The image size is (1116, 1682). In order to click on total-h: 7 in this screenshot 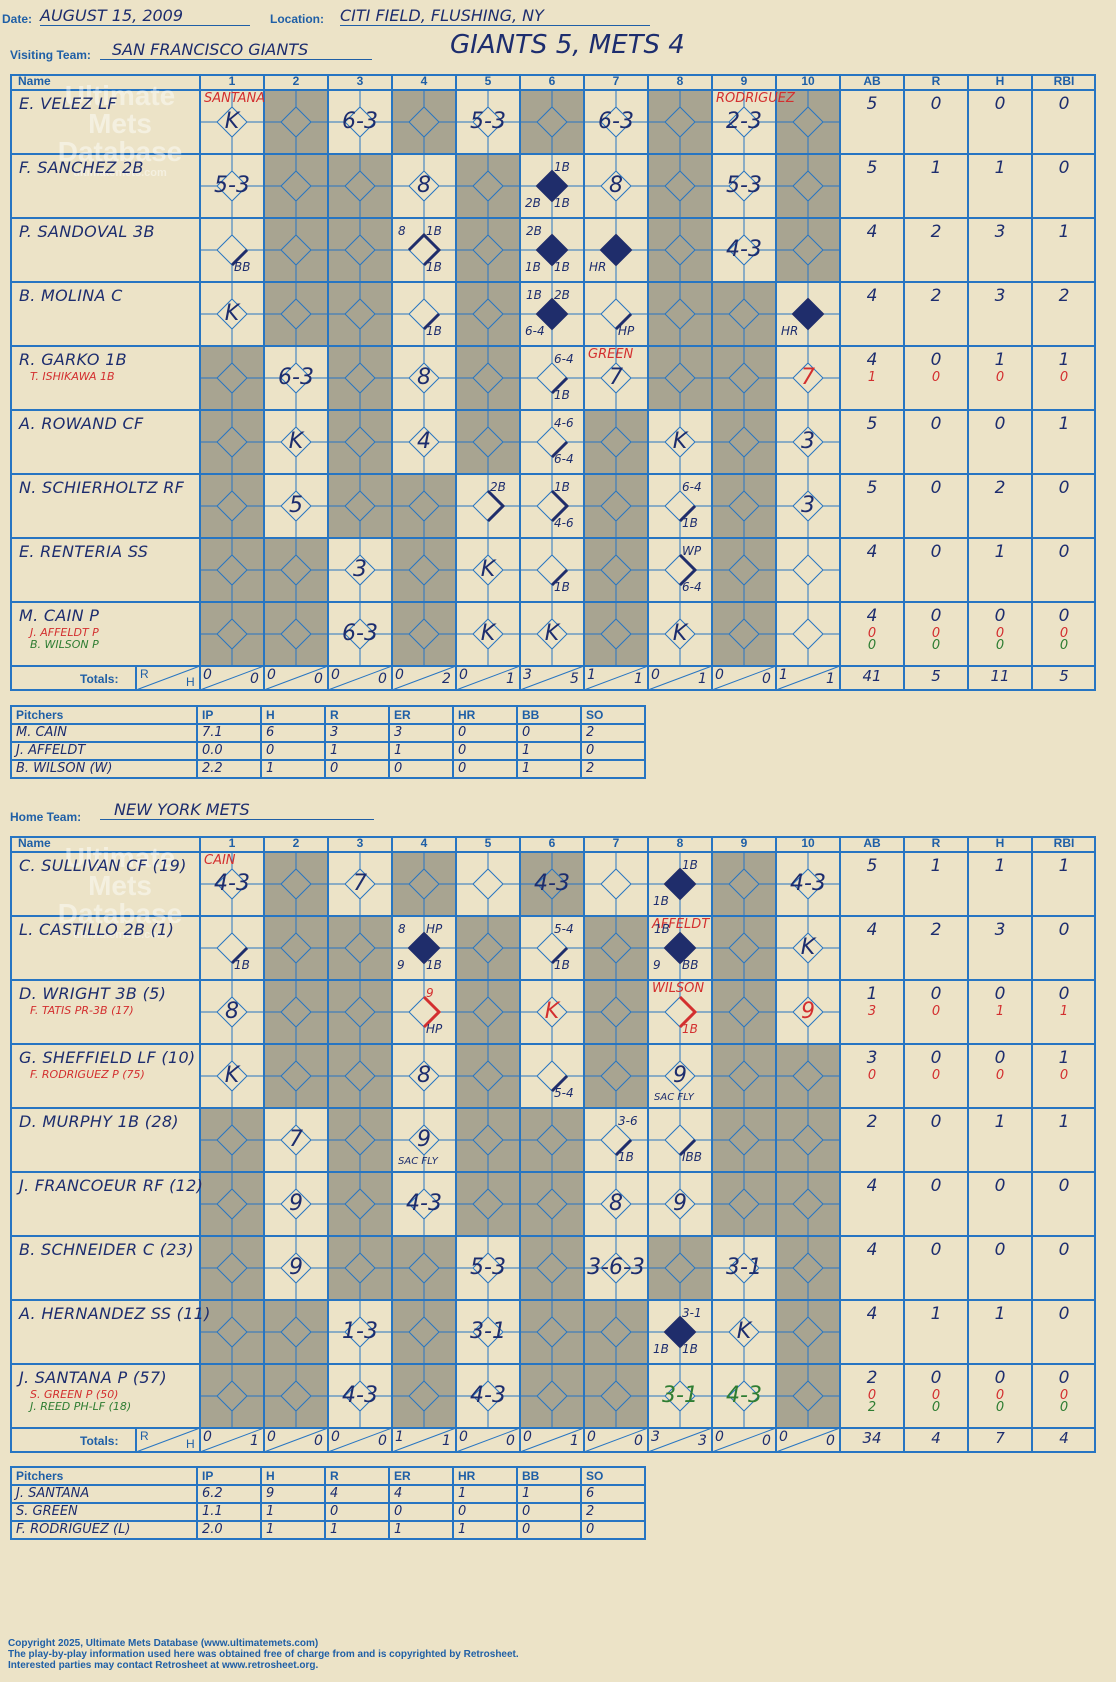, I will do `click(1000, 1438)`.